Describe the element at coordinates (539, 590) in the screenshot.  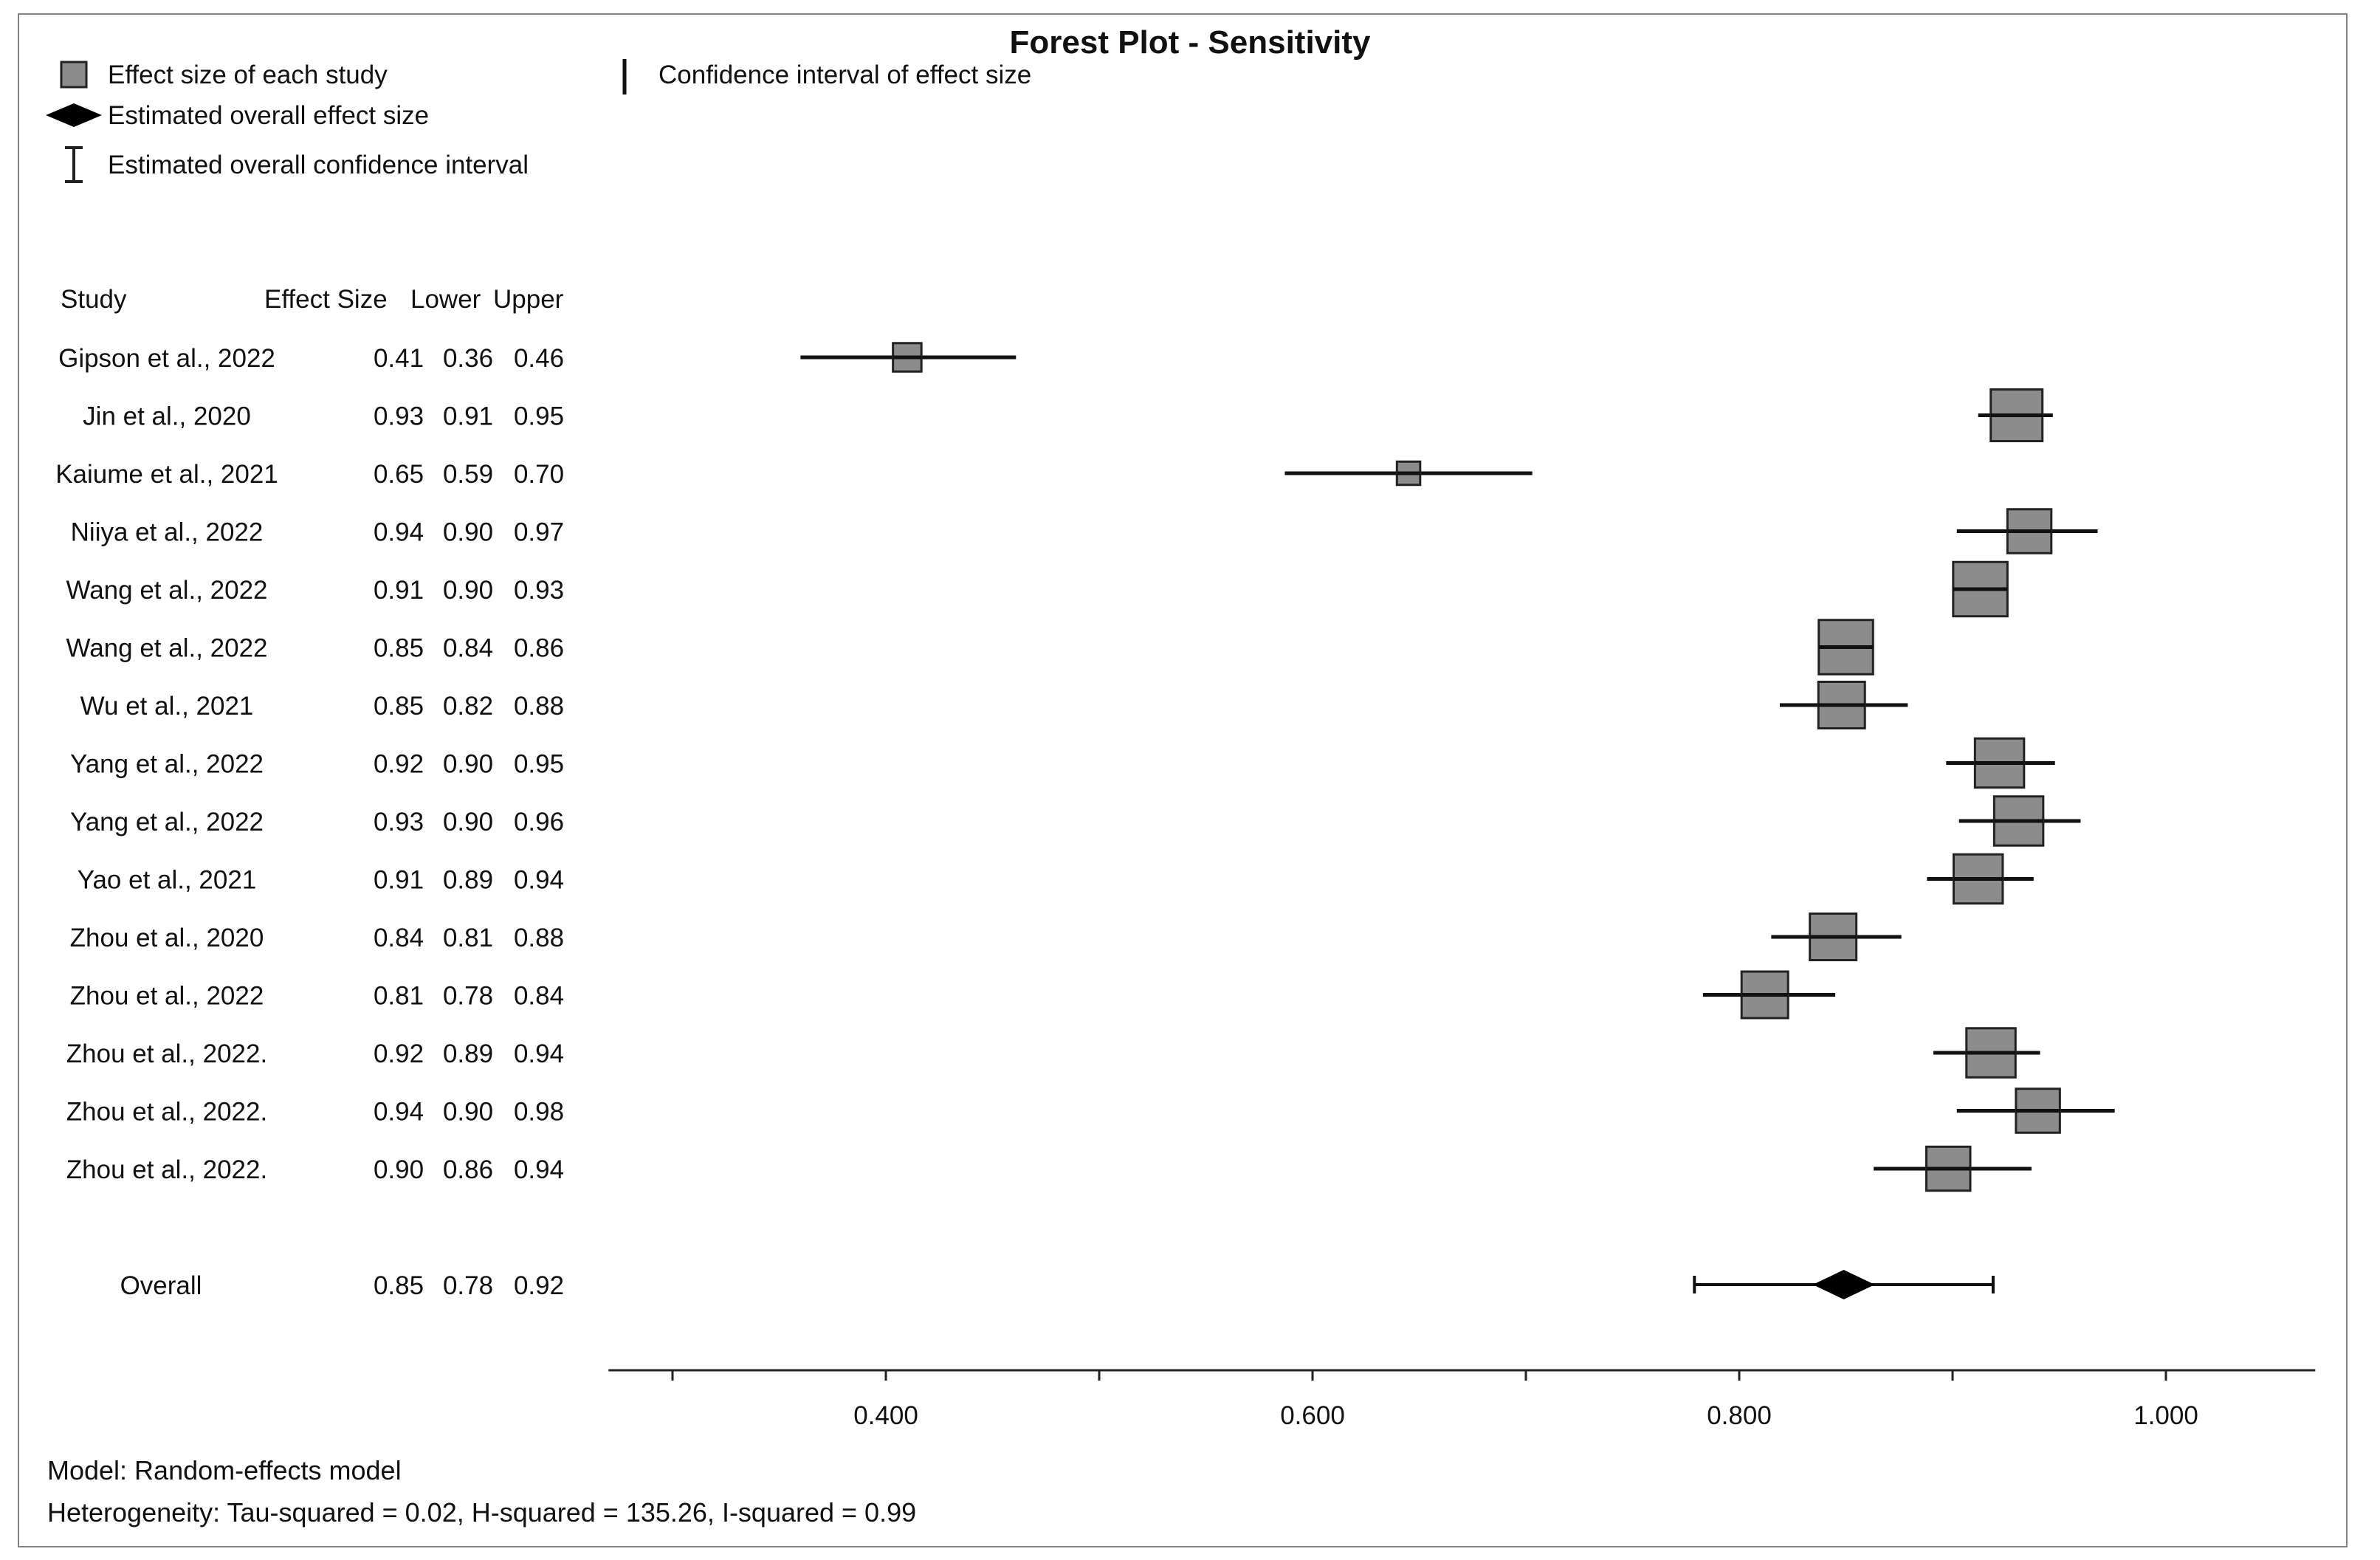
I see `upper-ci-value: 0.93` at that location.